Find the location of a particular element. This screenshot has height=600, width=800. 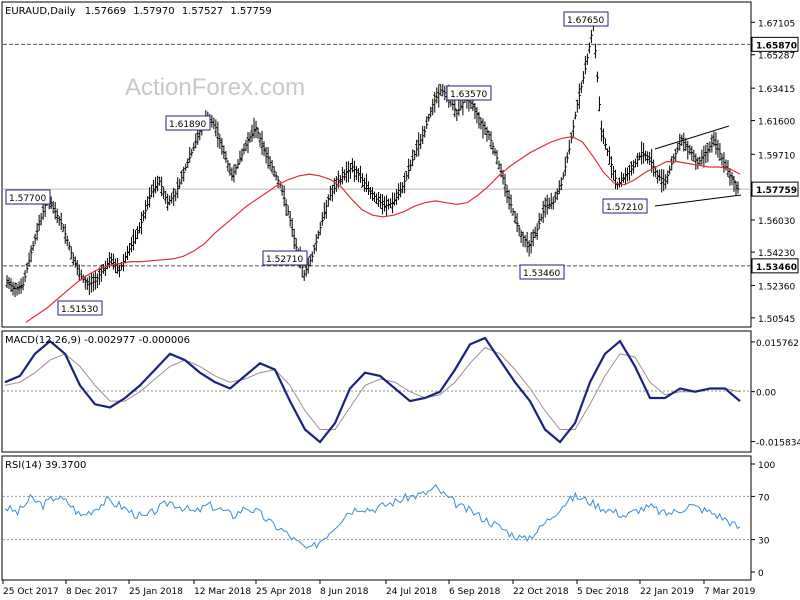

rsi-label: RSI(14) 39.3700 is located at coordinates (45, 465).